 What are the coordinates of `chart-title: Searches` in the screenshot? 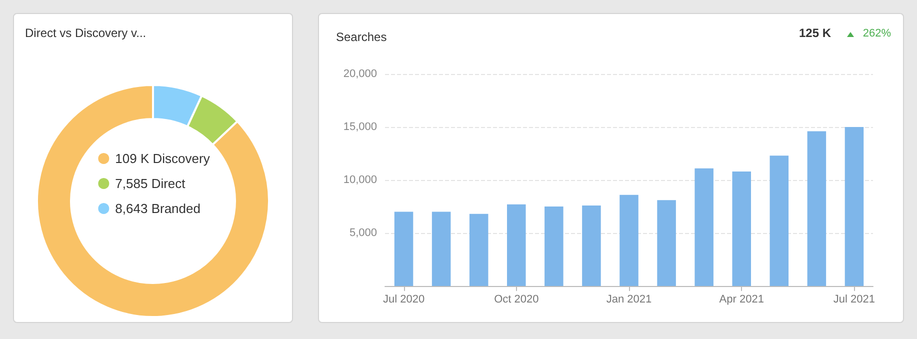 It's located at (361, 37).